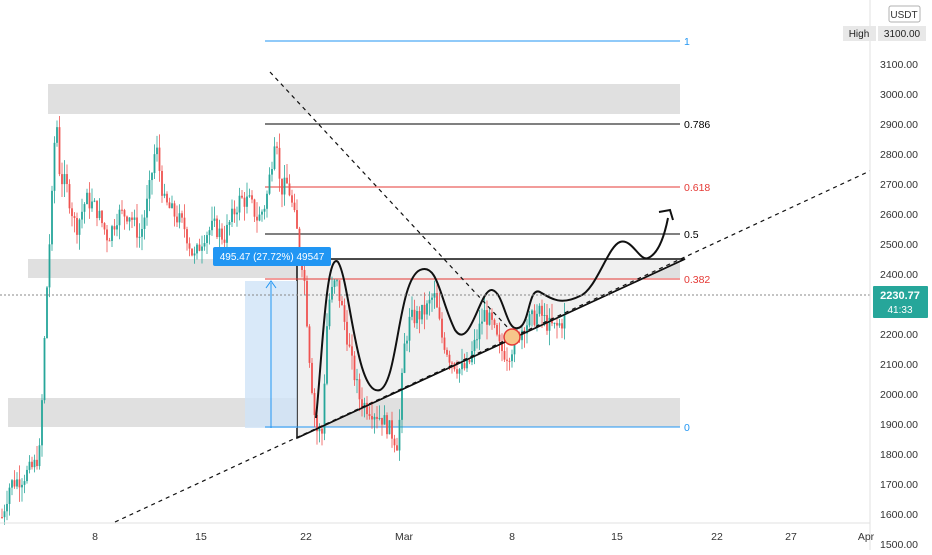 The height and width of the screenshot is (555, 932). I want to click on triangle-support-line, so click(491, 348).